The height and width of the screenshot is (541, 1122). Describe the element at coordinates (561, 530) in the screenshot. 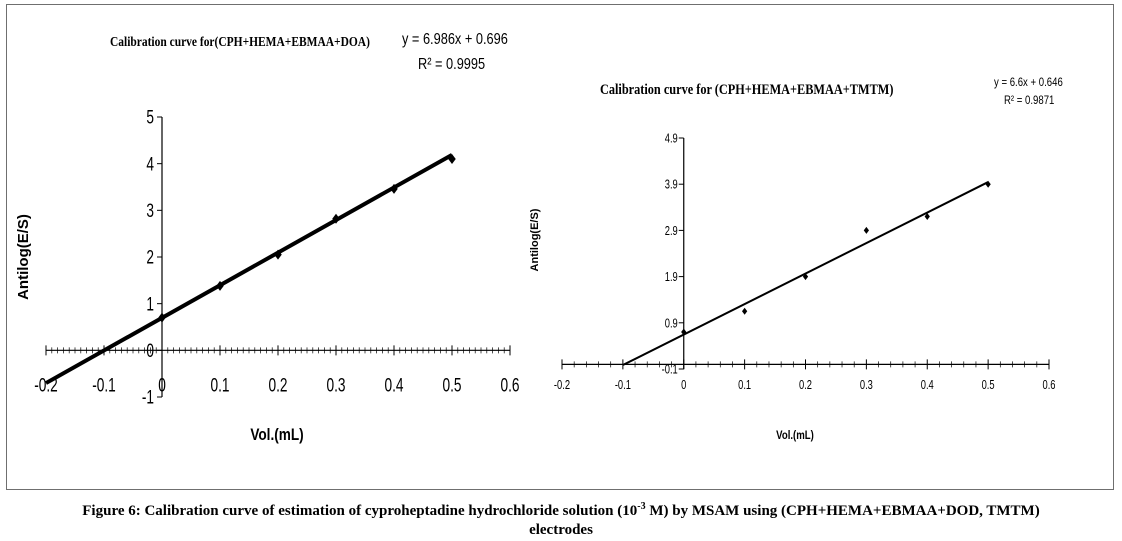

I see `caption-line-2: electrodes` at that location.